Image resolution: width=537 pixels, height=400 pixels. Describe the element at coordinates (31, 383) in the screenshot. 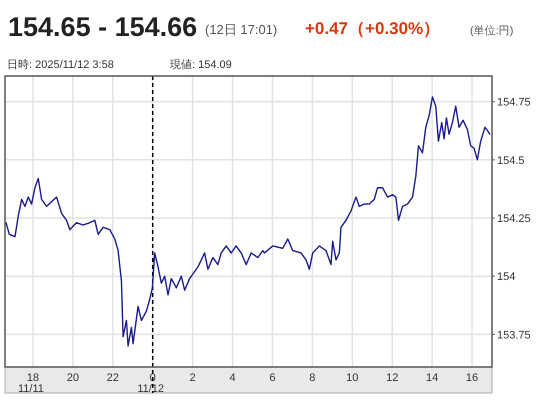

I see `x-tick-label: 18 11/11` at that location.